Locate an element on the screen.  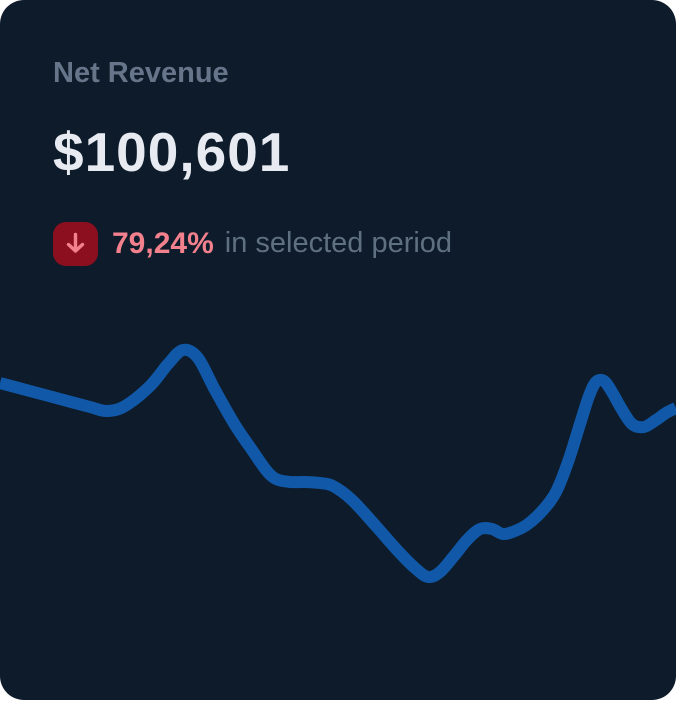
delta-period-label: in selected period is located at coordinates (338, 243).